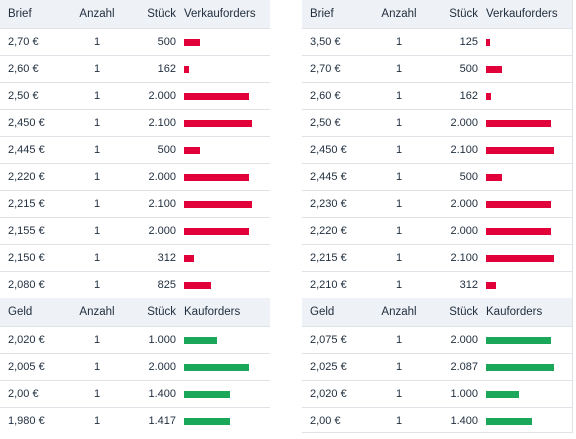 The width and height of the screenshot is (576, 439). What do you see at coordinates (34, 312) in the screenshot?
I see `bid-price-column-header: Geld` at bounding box center [34, 312].